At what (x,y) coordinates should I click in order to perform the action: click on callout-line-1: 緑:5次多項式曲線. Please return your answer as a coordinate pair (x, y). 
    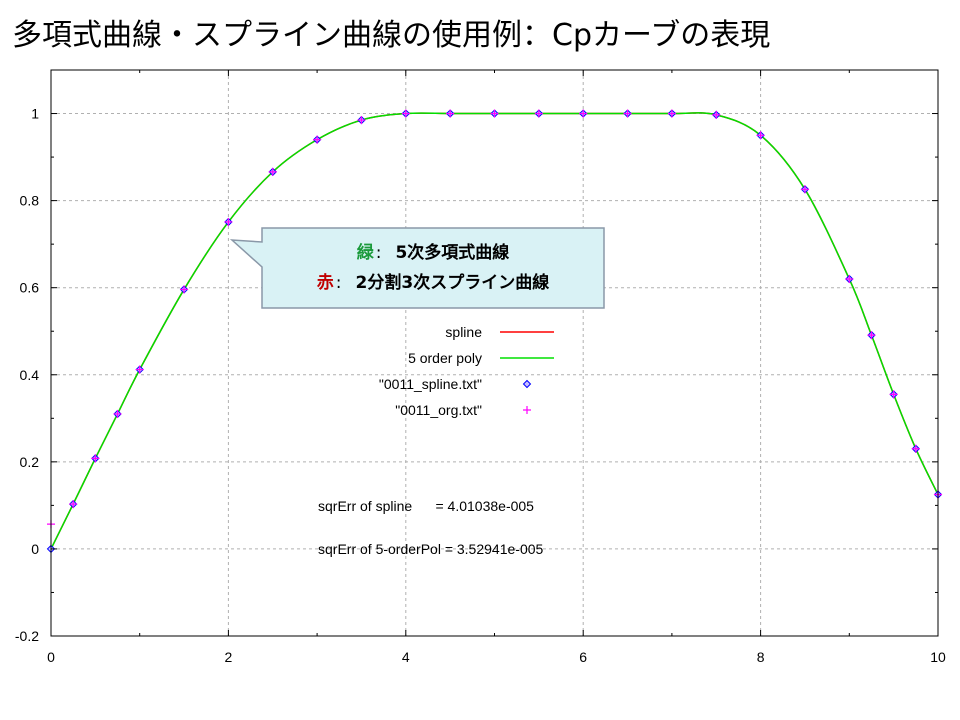
    Looking at the image, I should click on (433, 252).